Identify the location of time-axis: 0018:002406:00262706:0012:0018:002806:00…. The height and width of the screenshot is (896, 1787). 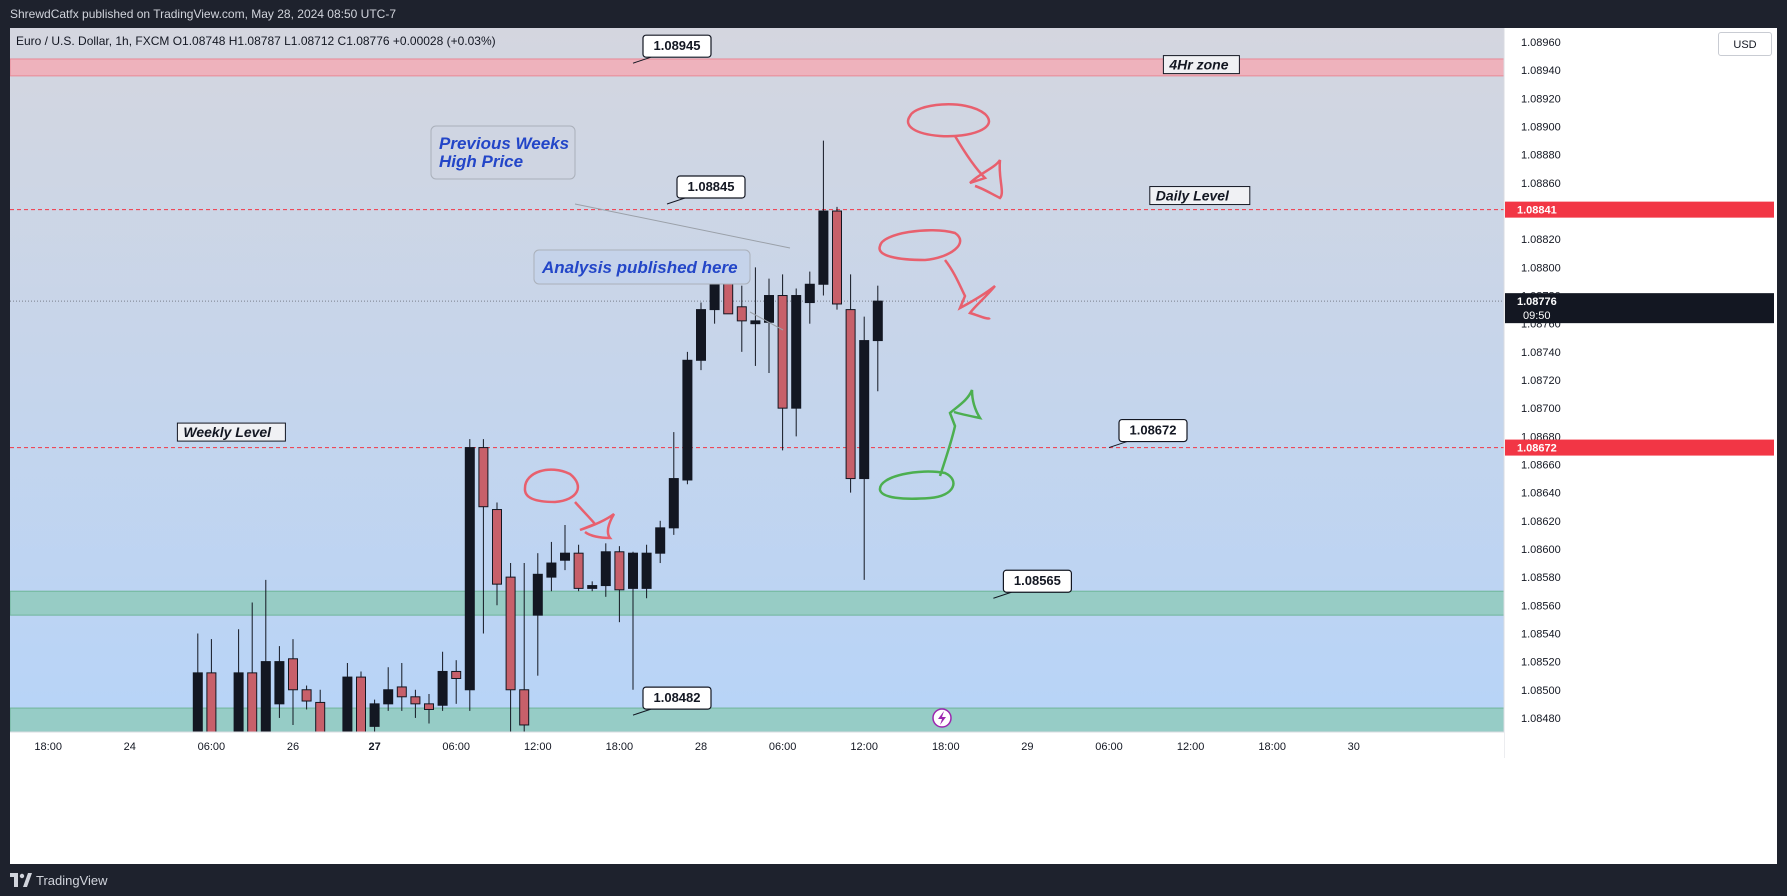
(757, 797).